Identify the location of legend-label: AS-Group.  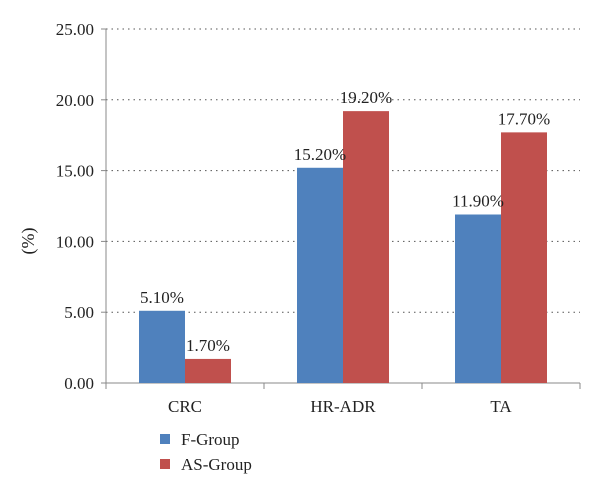
(216, 464).